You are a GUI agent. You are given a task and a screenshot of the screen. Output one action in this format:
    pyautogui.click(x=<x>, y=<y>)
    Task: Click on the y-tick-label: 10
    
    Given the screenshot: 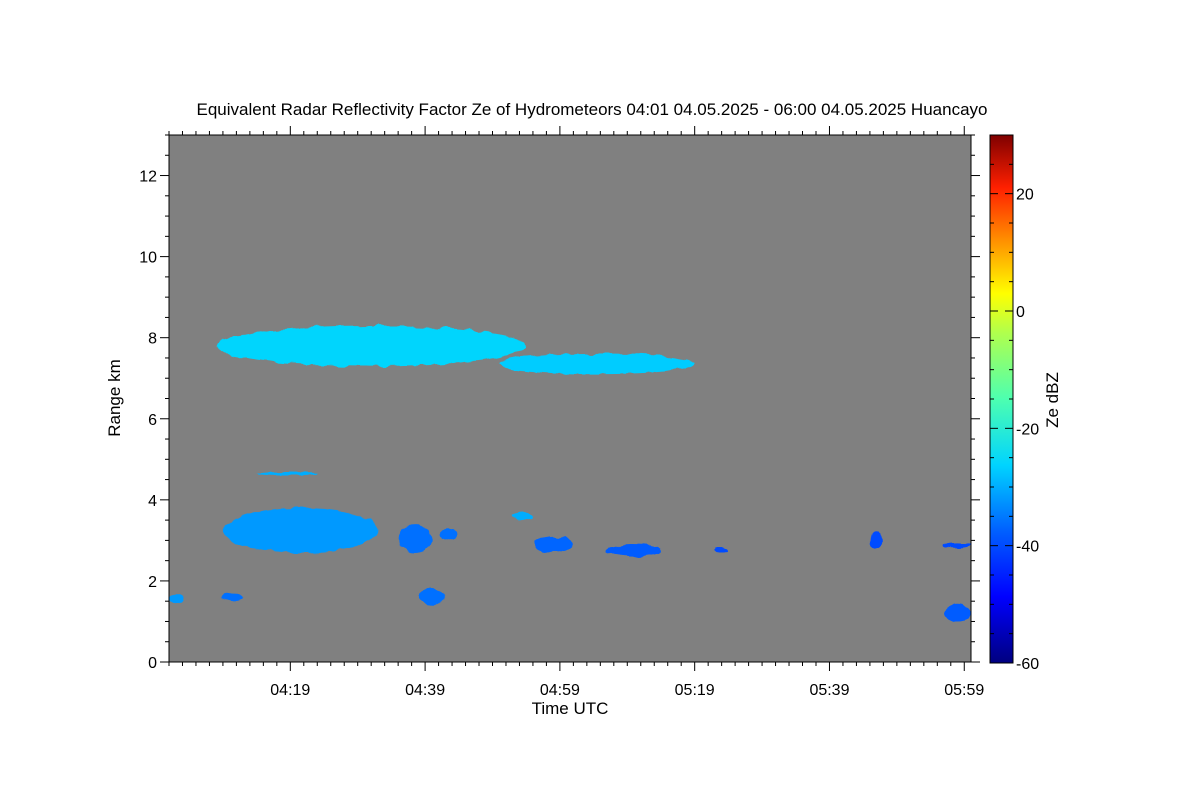 What is the action you would take?
    pyautogui.click(x=148, y=258)
    